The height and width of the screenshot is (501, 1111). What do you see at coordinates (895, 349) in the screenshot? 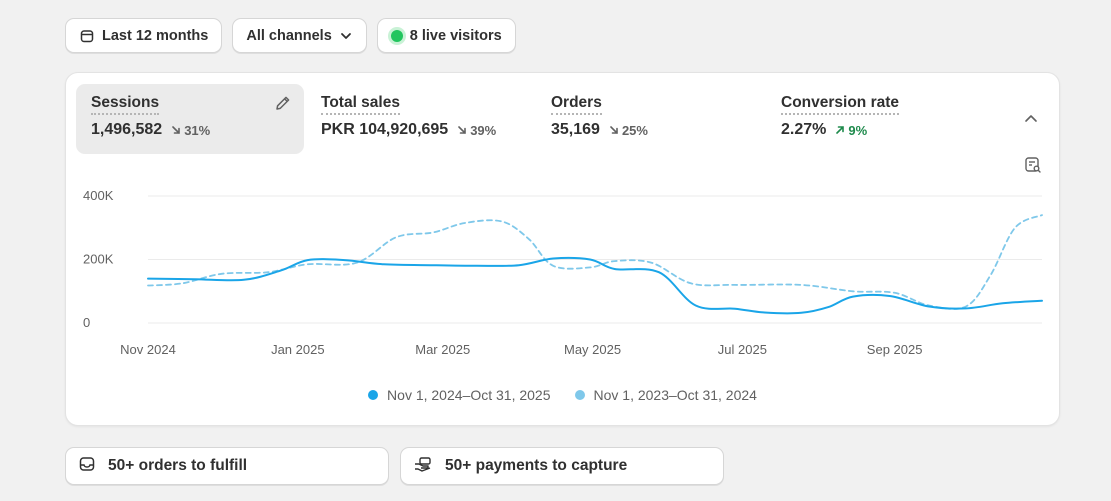
I see `x-tick-label: Sep 2025` at bounding box center [895, 349].